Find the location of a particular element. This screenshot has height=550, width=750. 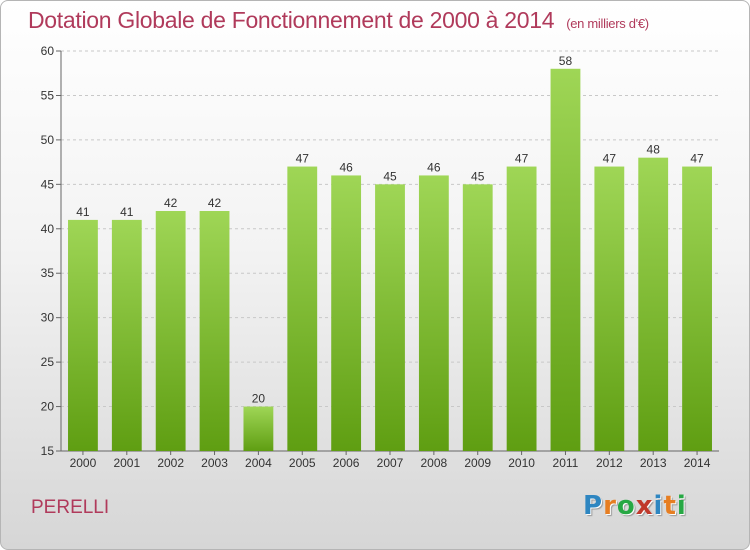

x-tick-label: 2003 is located at coordinates (214, 463).